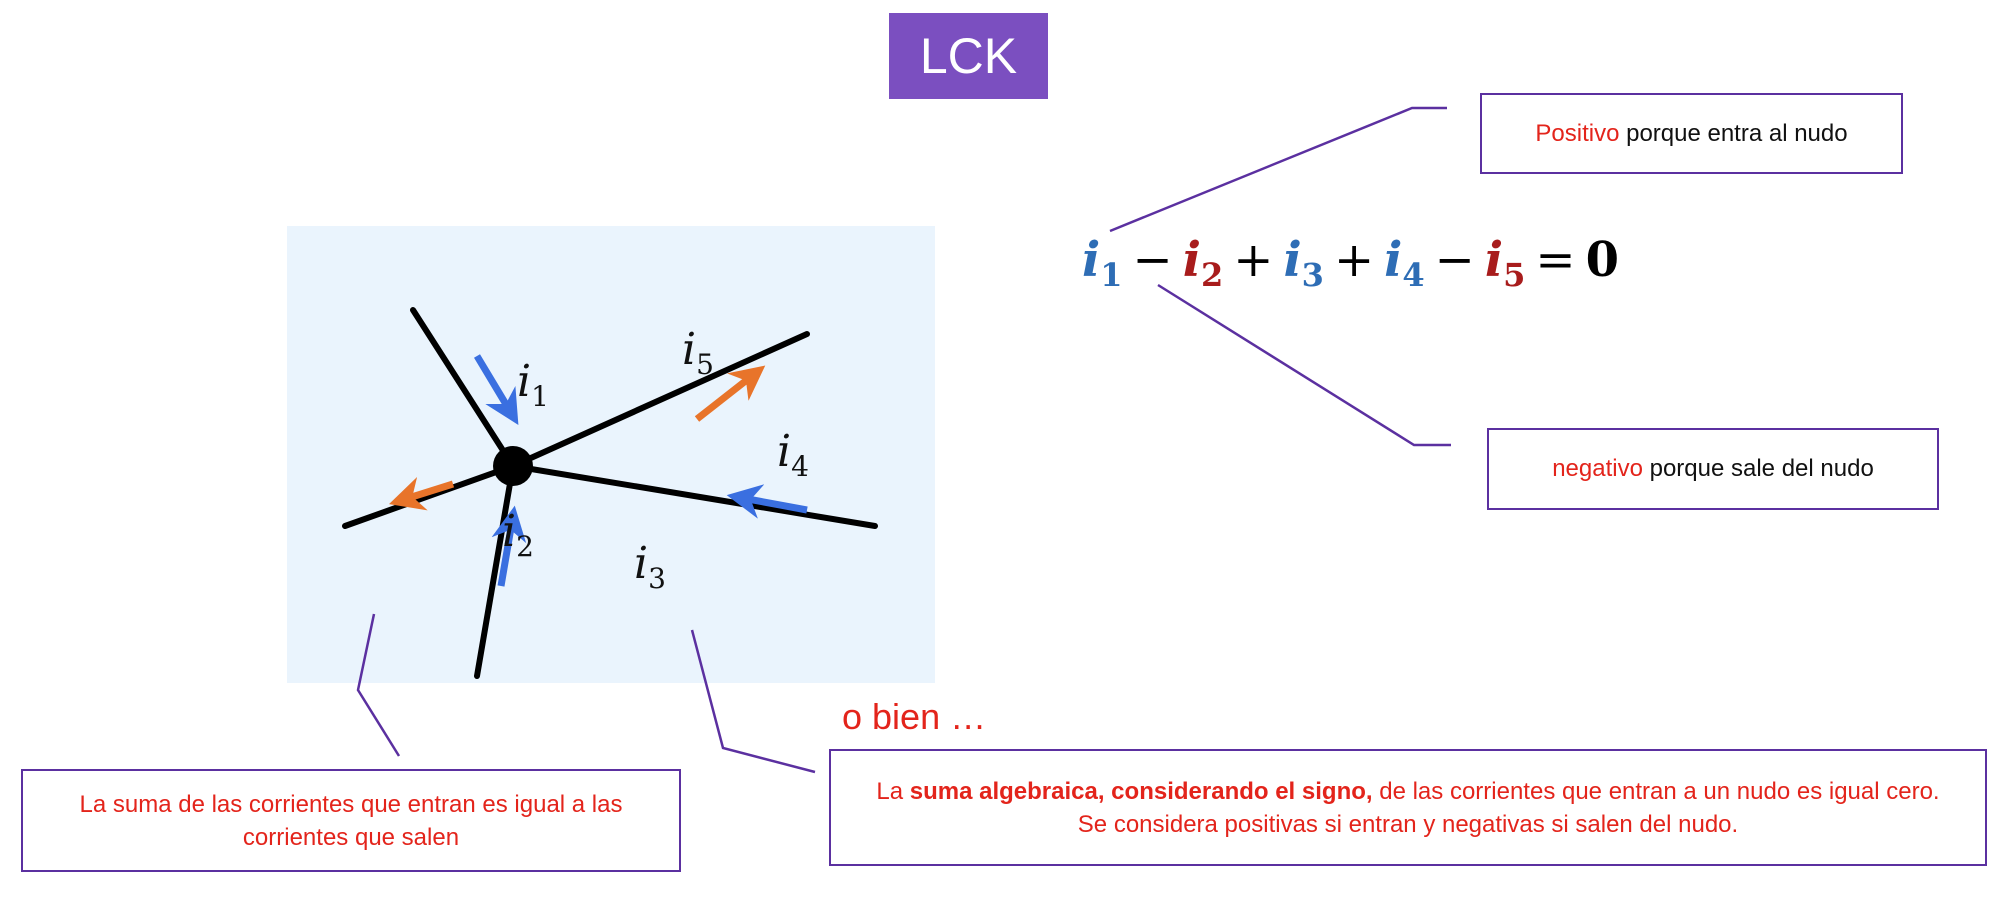  I want to click on algebraic-strong: suma algebraica, considerando el signo,, so click(1141, 791).